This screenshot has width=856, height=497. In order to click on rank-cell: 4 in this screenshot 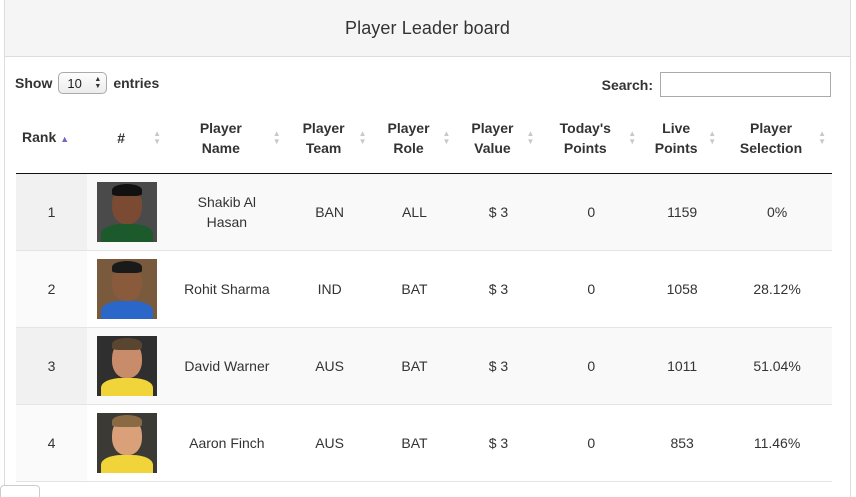, I will do `click(52, 443)`.